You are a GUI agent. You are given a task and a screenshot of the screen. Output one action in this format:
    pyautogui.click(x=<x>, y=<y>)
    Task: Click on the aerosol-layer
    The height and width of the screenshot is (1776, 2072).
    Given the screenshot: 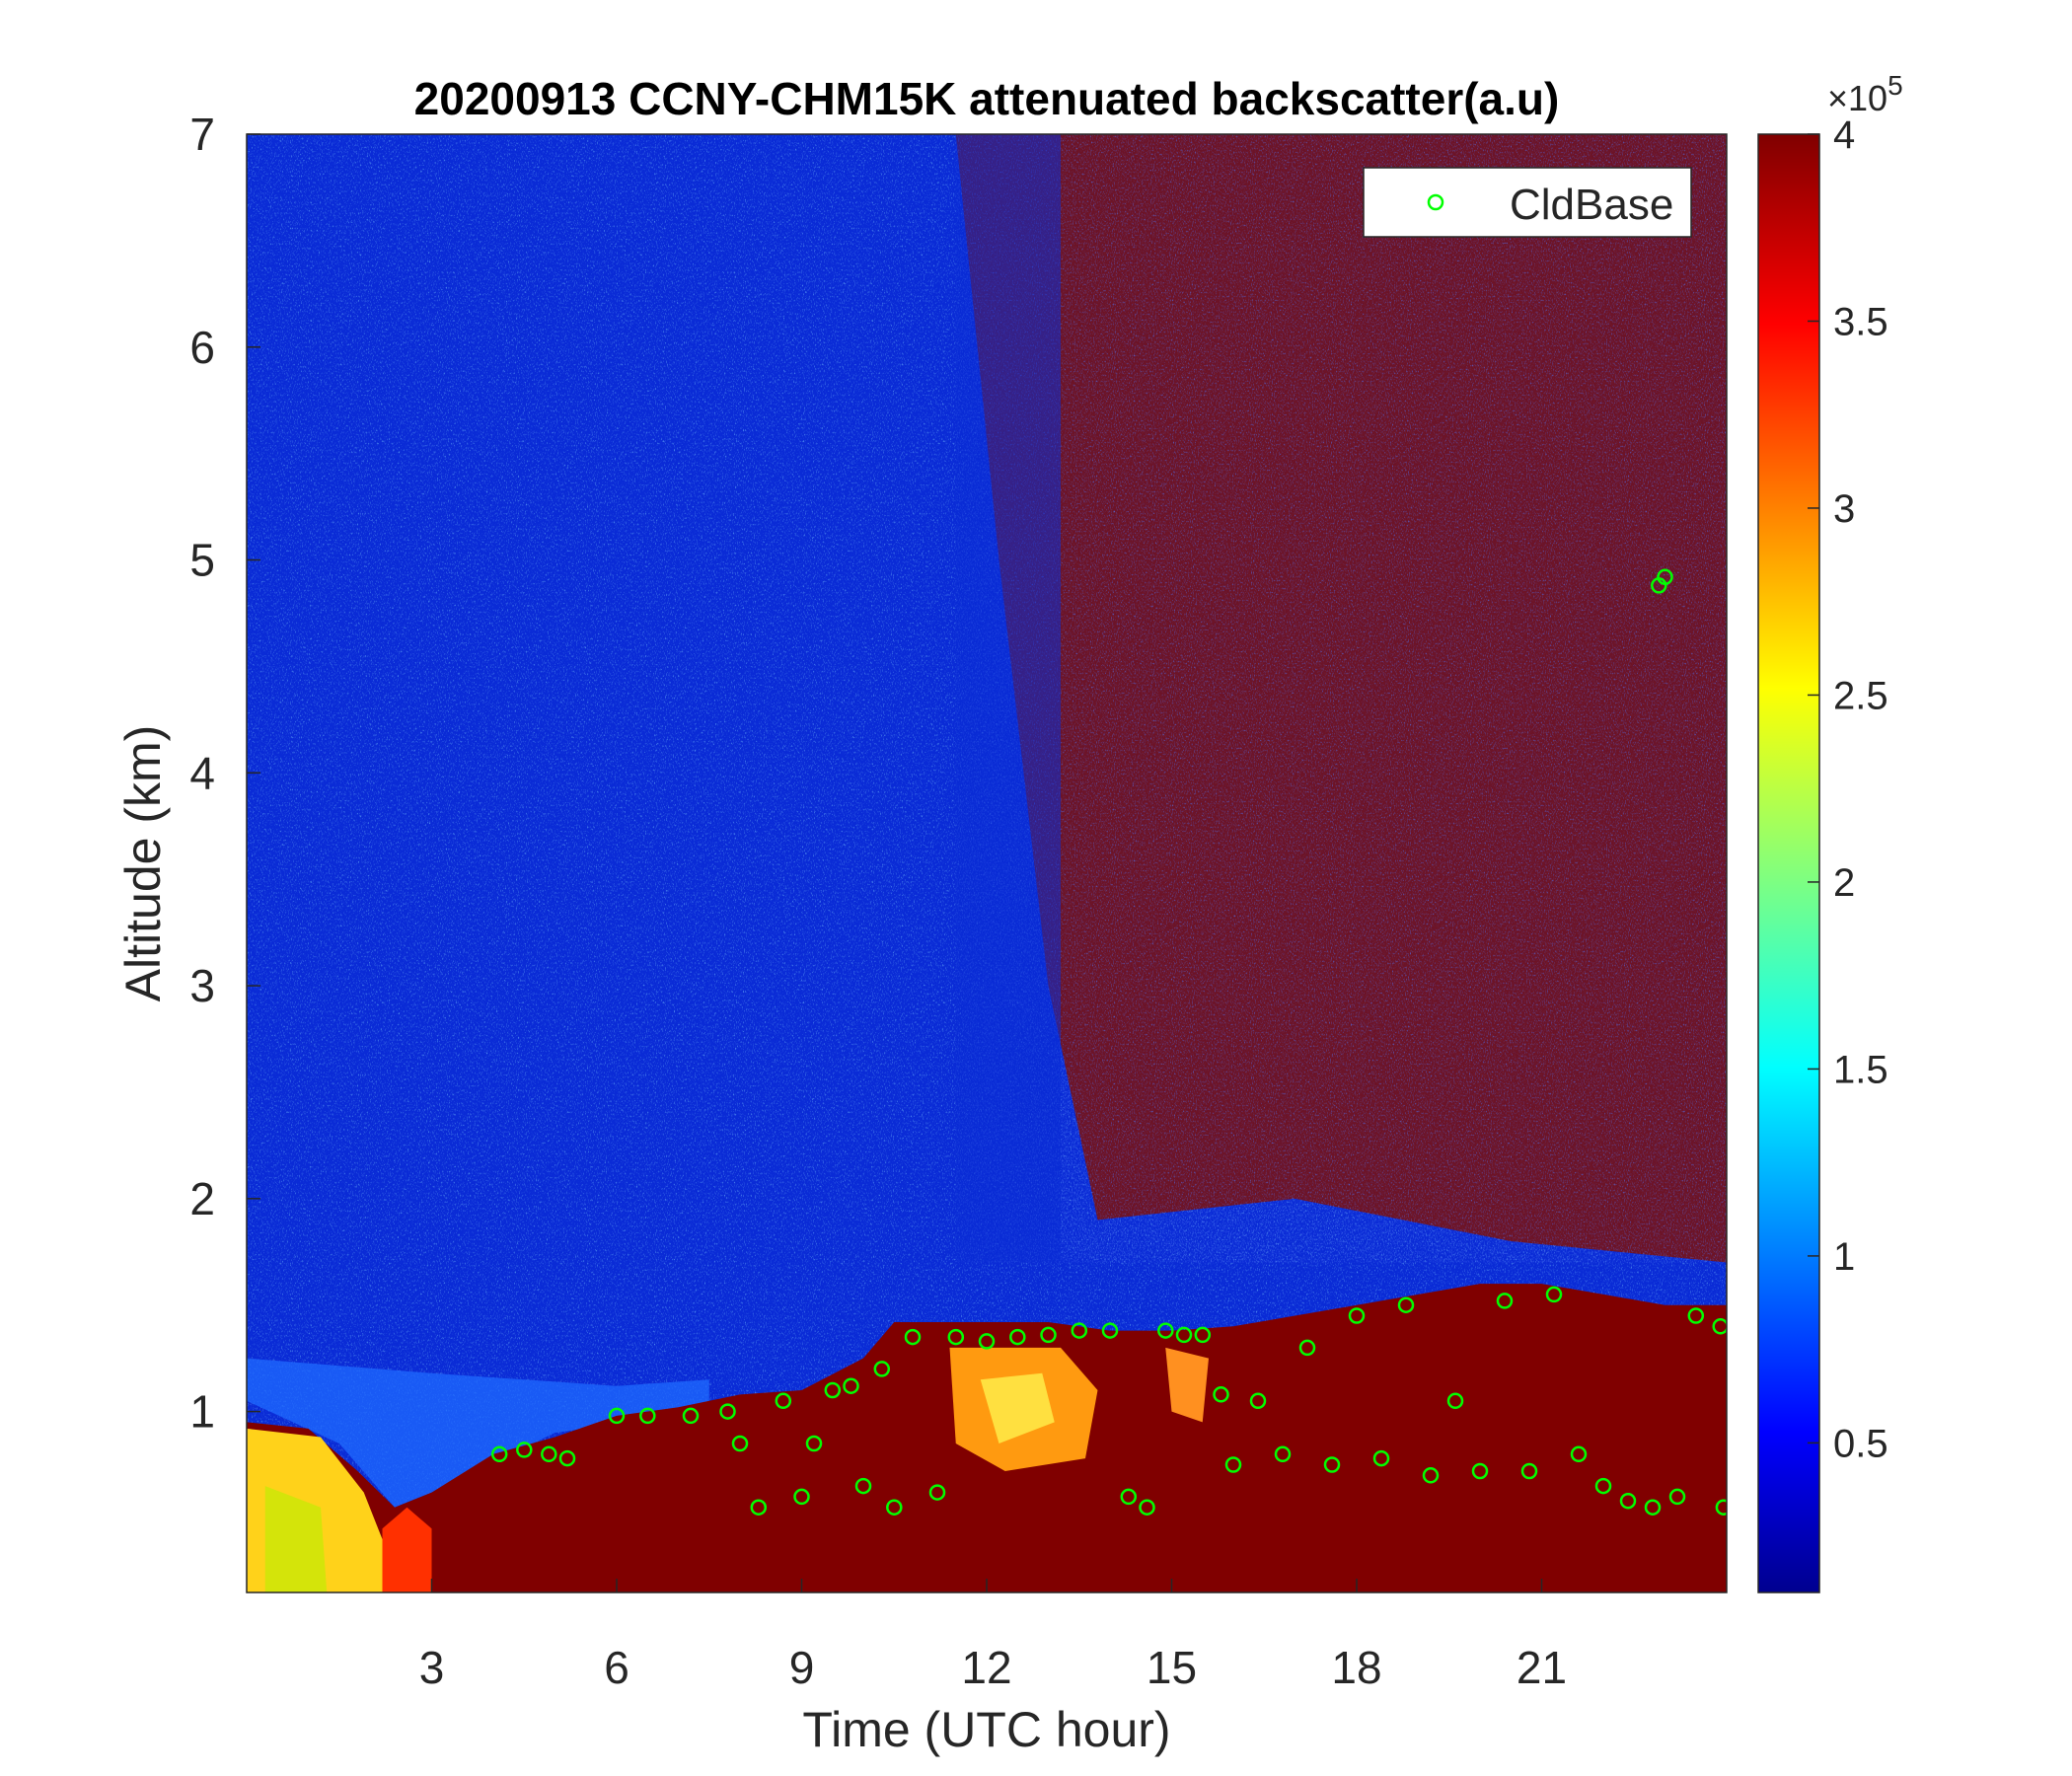 What is the action you would take?
    pyautogui.click(x=478, y=1433)
    